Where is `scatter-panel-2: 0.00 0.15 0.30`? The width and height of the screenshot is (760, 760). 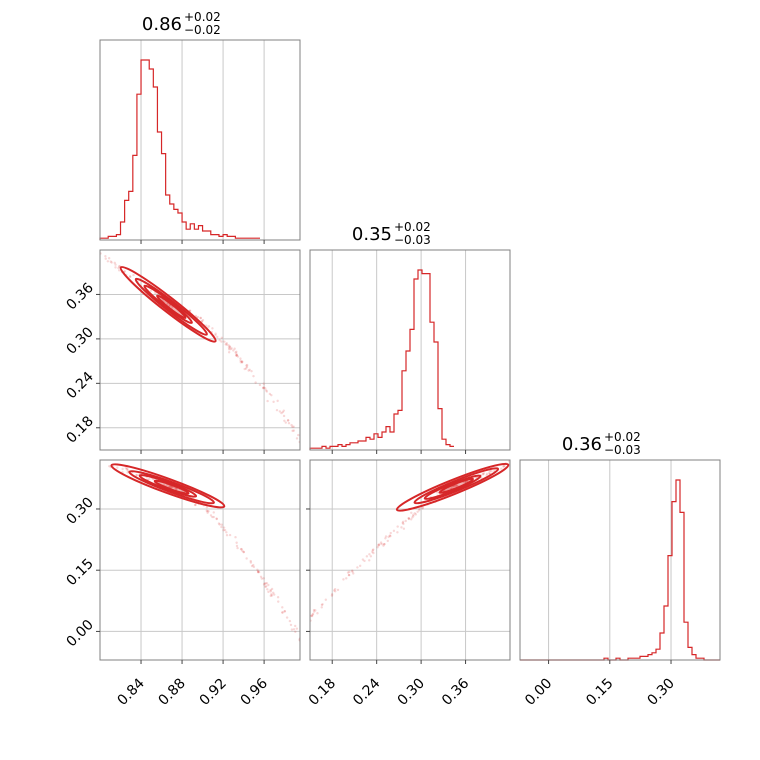 scatter-panel-2: 0.00 0.15 0.30 is located at coordinates (182, 561).